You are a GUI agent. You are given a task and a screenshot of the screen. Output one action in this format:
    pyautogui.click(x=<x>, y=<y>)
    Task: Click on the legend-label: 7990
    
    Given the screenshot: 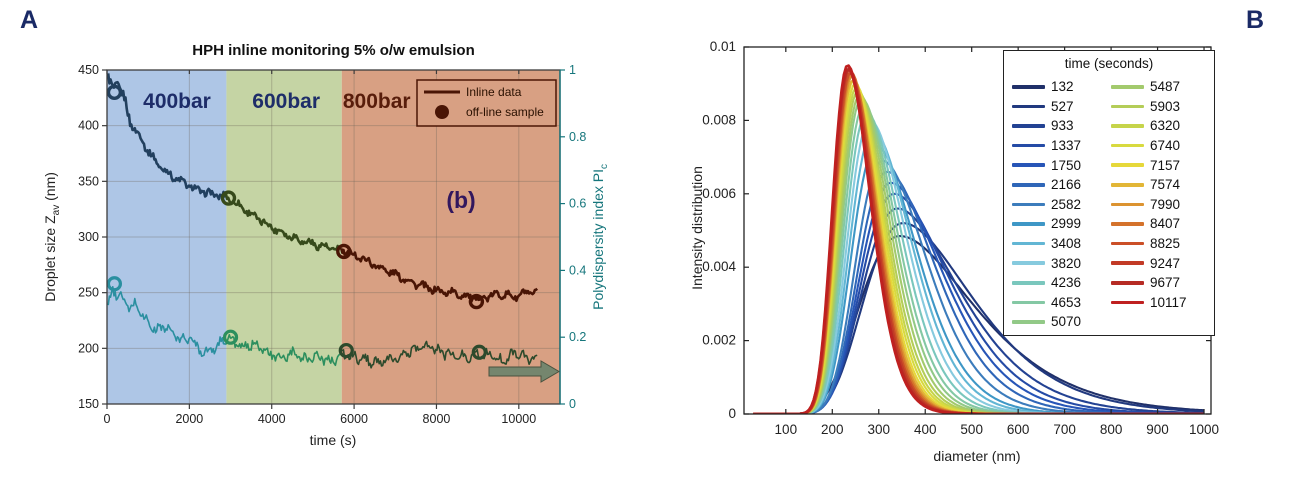 What is the action you would take?
    pyautogui.click(x=1165, y=204)
    